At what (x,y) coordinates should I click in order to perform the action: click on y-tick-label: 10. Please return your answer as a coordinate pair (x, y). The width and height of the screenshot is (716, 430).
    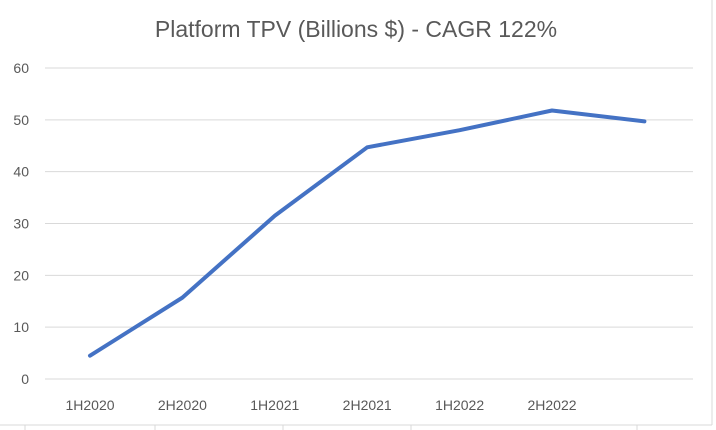
    Looking at the image, I should click on (21, 327).